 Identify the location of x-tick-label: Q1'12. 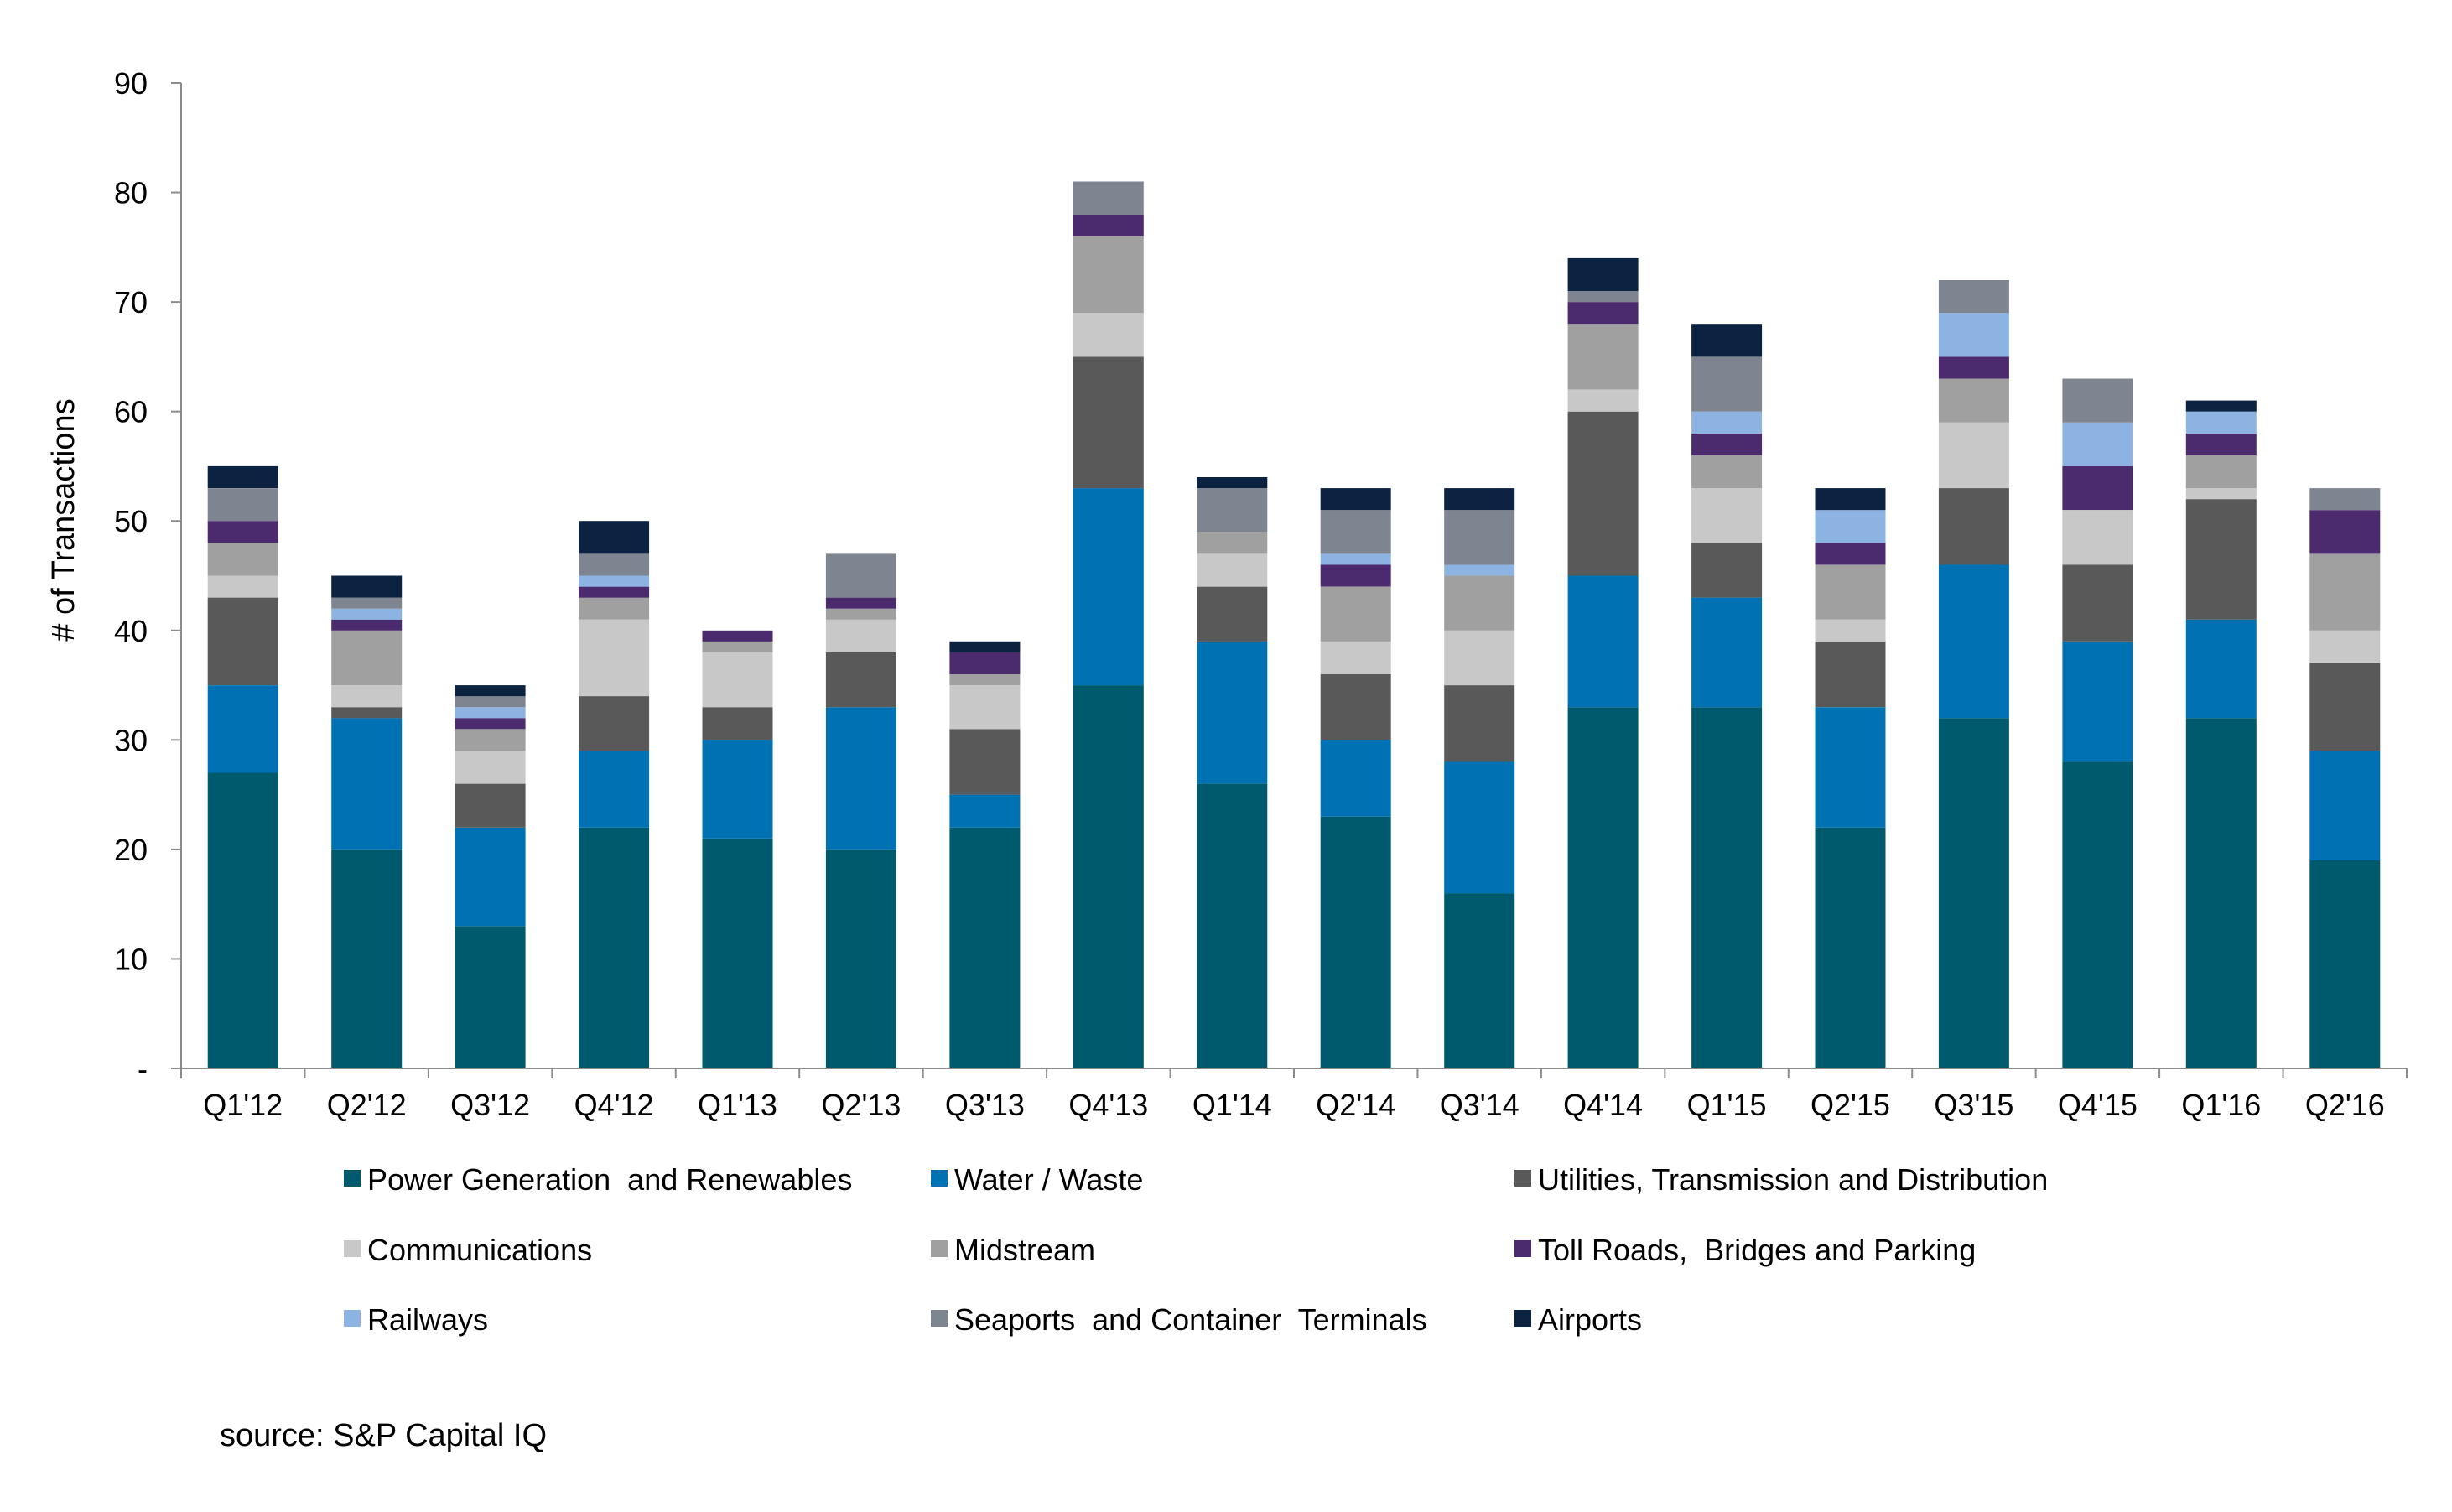
(243, 1105).